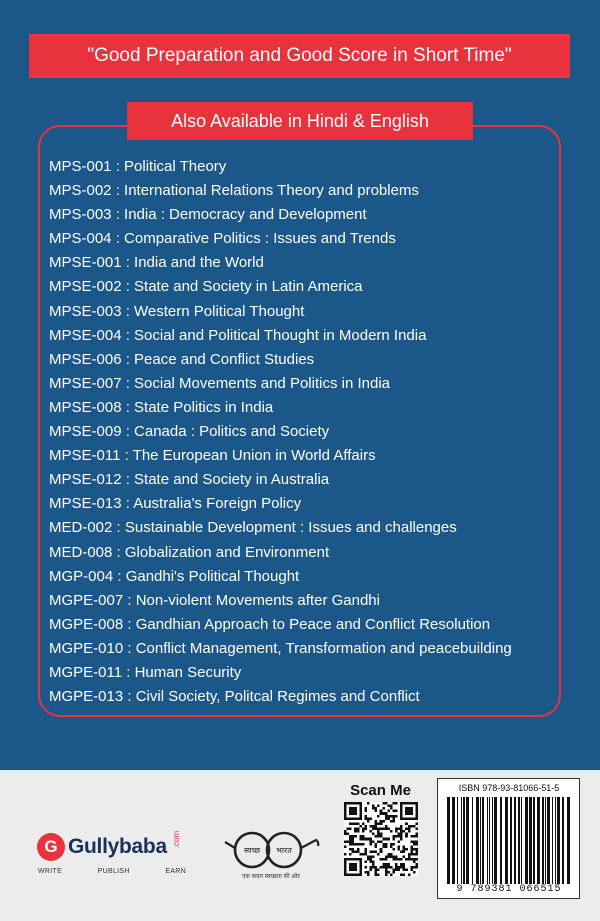 This screenshot has width=600, height=921. I want to click on course-item: MPSE-001 : India and the World, so click(156, 263).